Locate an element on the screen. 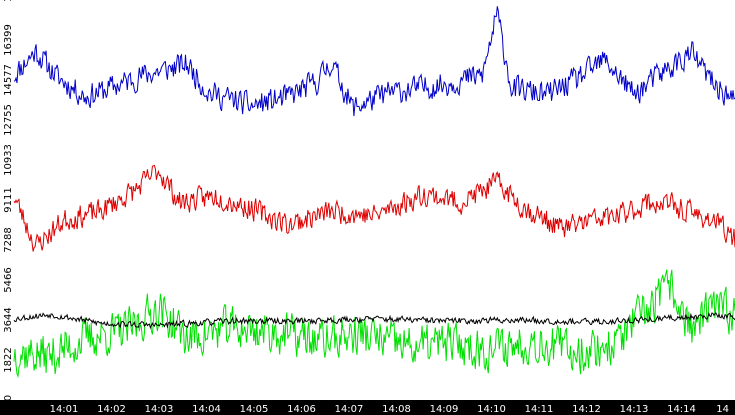  y-tick-label: 14577 is located at coordinates (8, 80).